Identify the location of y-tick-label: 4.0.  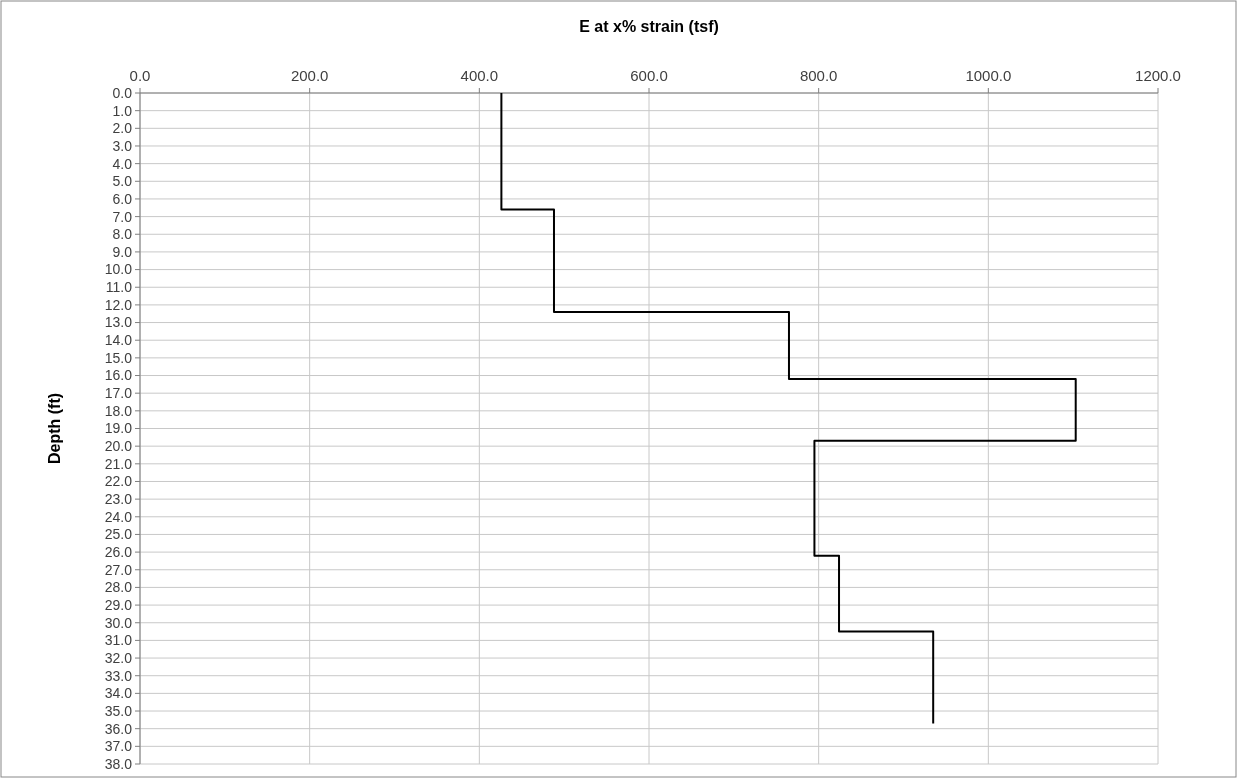
(122, 163).